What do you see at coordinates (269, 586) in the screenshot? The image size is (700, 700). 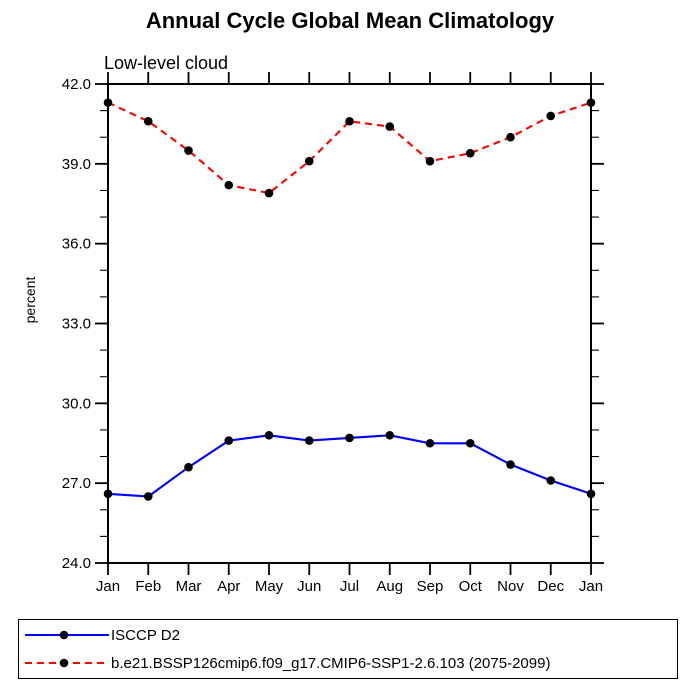 I see `x-tick-label: May` at bounding box center [269, 586].